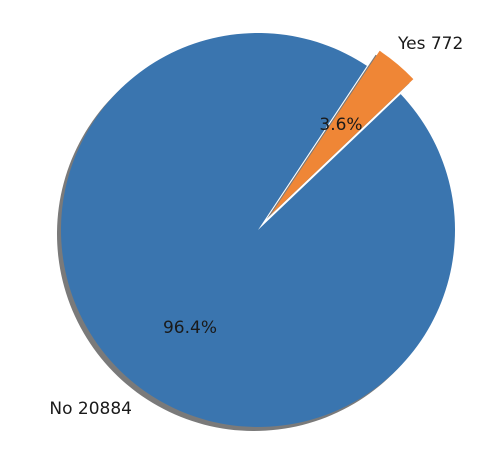  I want to click on pie-slice-yes, so click(342, 132).